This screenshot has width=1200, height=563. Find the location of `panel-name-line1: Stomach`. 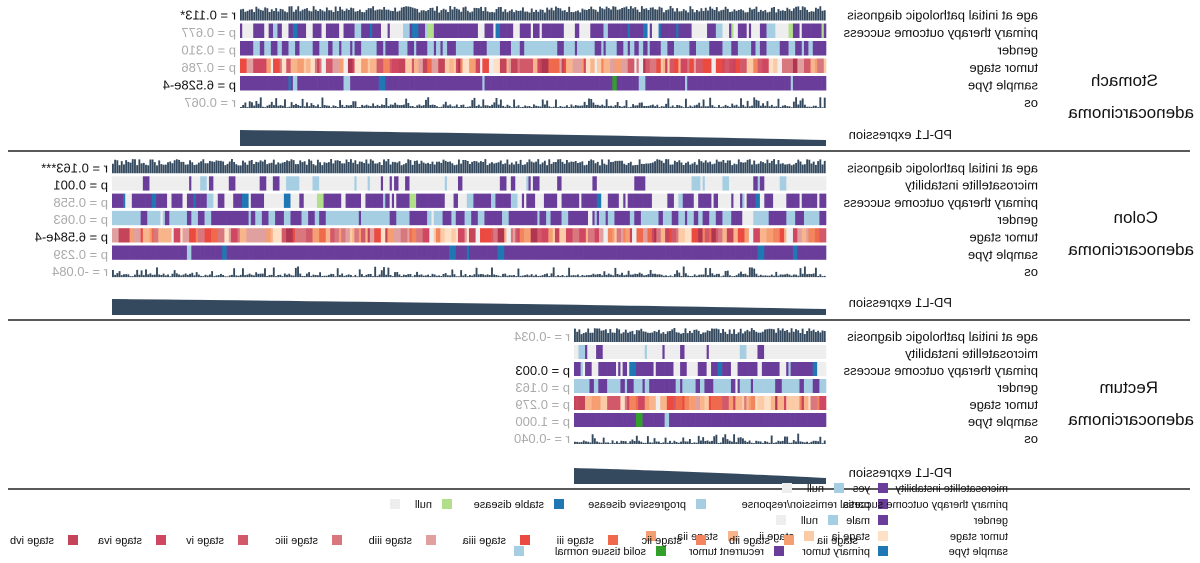

panel-name-line1: Stomach is located at coordinates (1124, 80).